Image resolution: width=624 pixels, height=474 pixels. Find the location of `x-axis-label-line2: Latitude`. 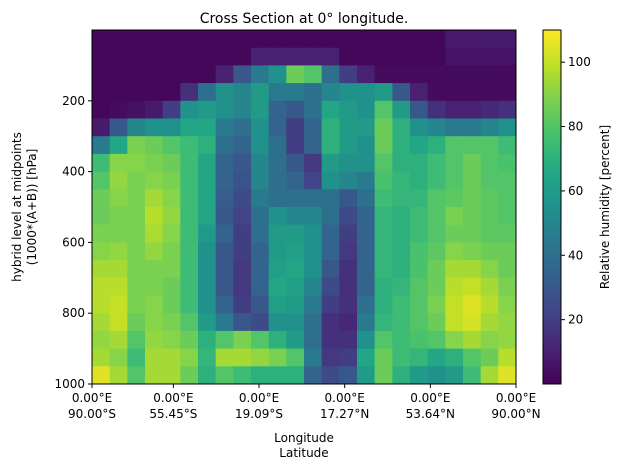

x-axis-label-line2: Latitude is located at coordinates (303, 453).